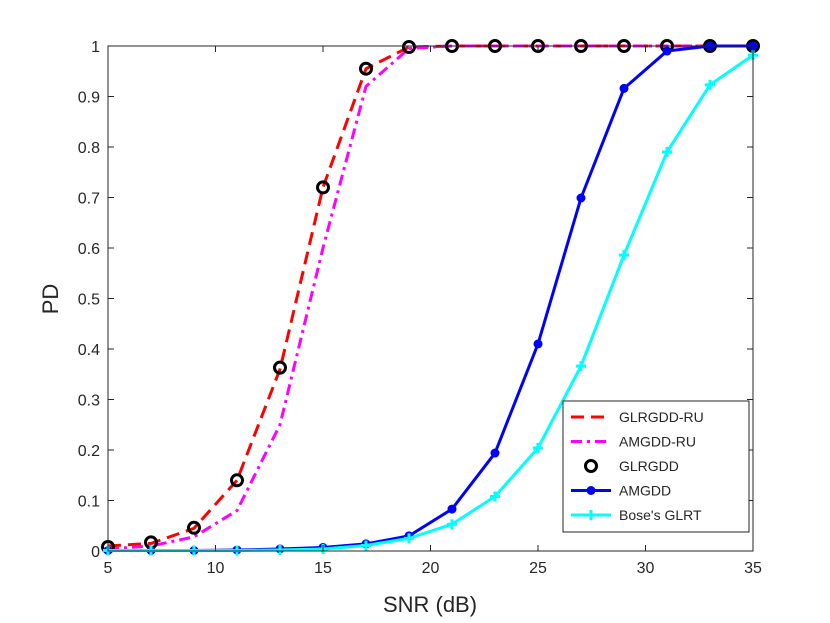 Image resolution: width=830 pixels, height=623 pixels. What do you see at coordinates (323, 568) in the screenshot?
I see `x-tick-label: 15` at bounding box center [323, 568].